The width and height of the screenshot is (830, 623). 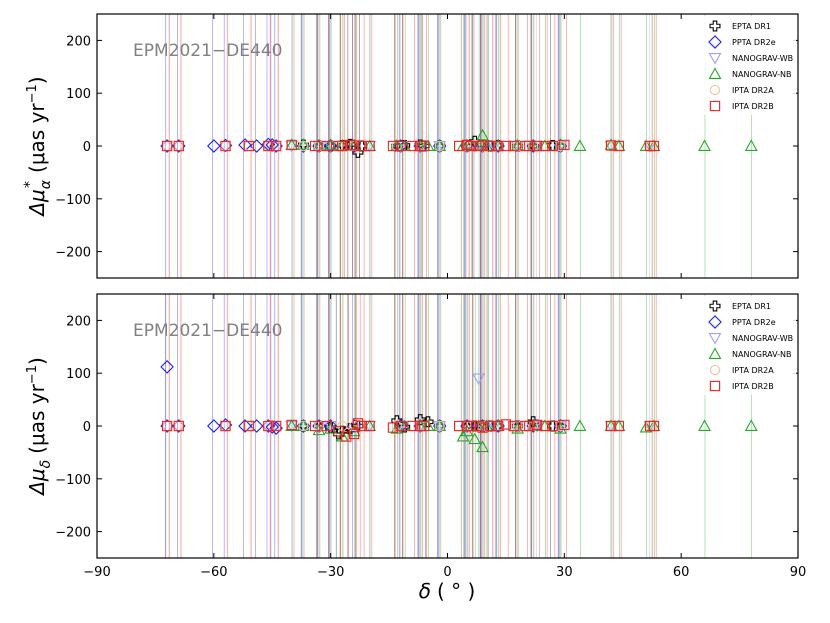 I want to click on x-label-main: δ, so click(x=425, y=591).